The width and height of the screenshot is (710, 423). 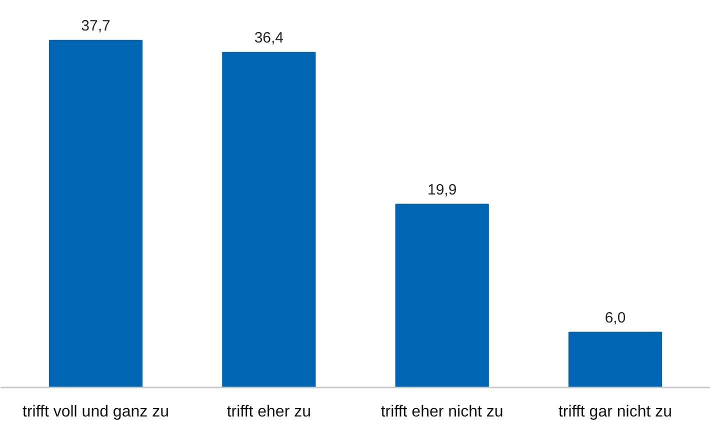 I want to click on data-label: 36,4, so click(x=269, y=37).